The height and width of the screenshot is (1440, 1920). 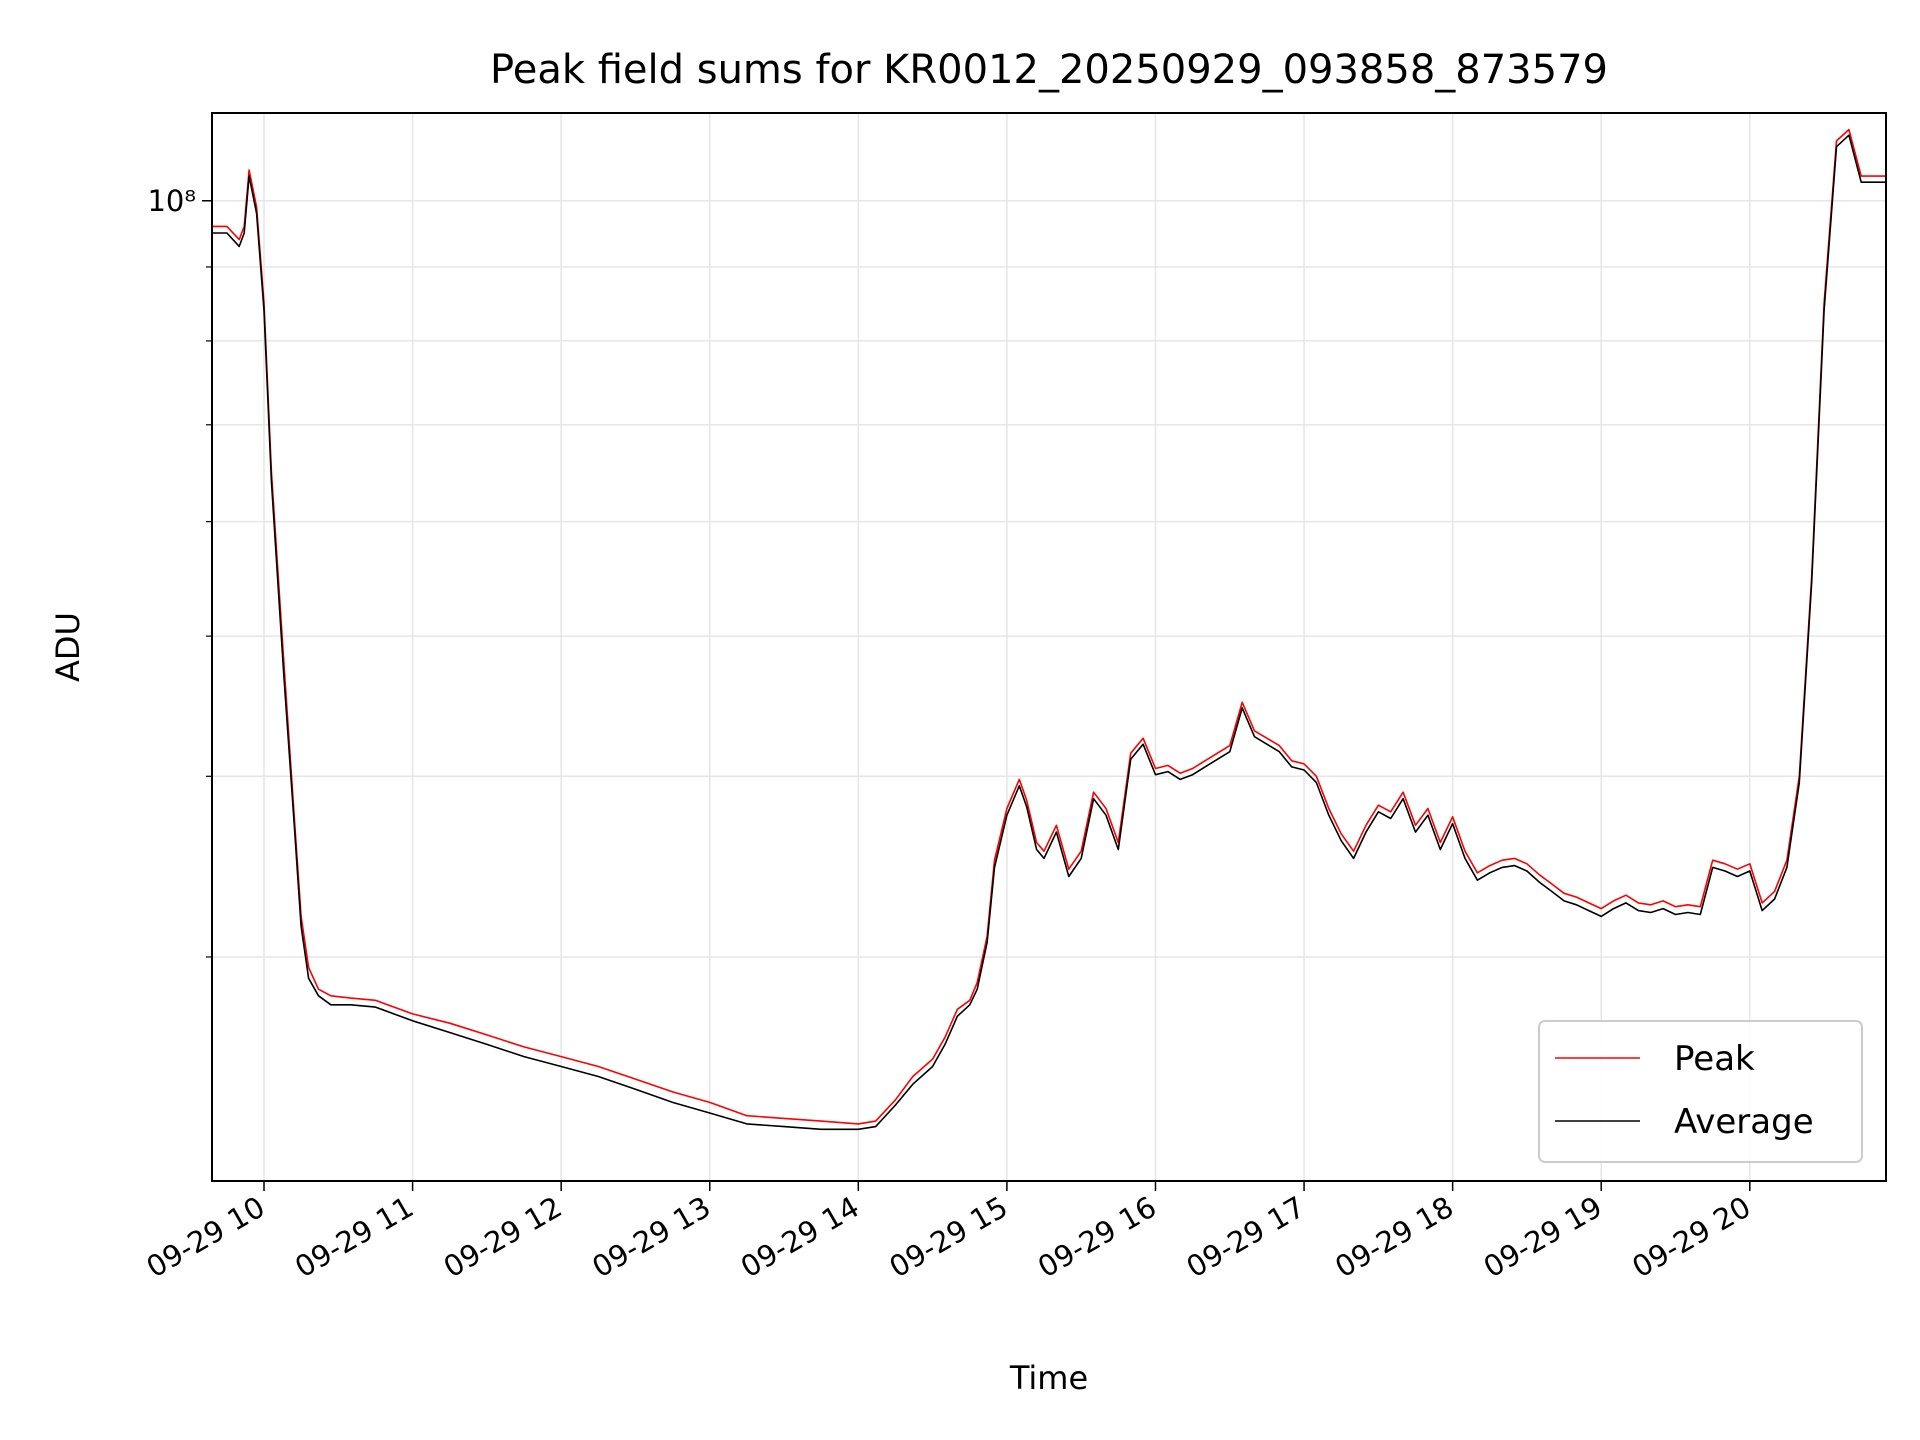 I want to click on y-axis: 10⁸, so click(x=179, y=571).